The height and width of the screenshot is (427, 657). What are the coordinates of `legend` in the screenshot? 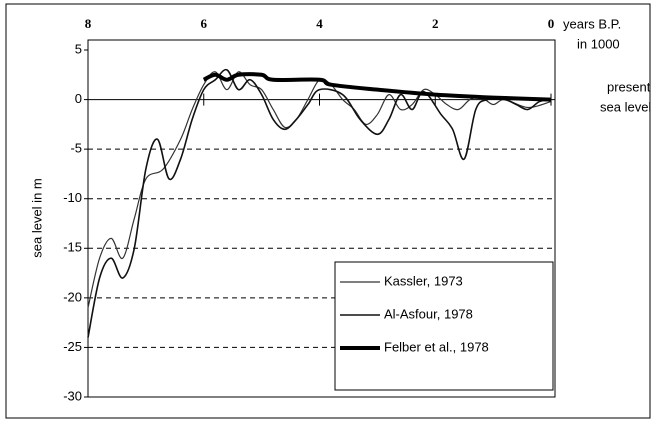 It's located at (444, 326).